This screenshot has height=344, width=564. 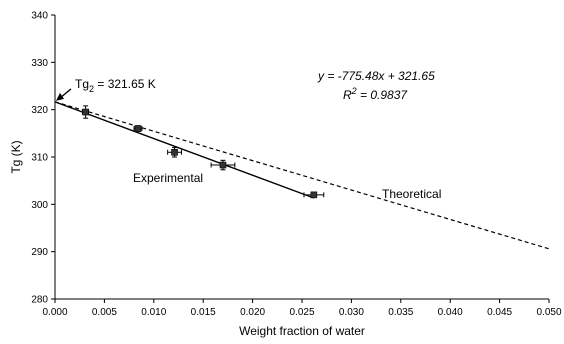 What do you see at coordinates (203, 312) in the screenshot?
I see `x-tick-label: 0.015` at bounding box center [203, 312].